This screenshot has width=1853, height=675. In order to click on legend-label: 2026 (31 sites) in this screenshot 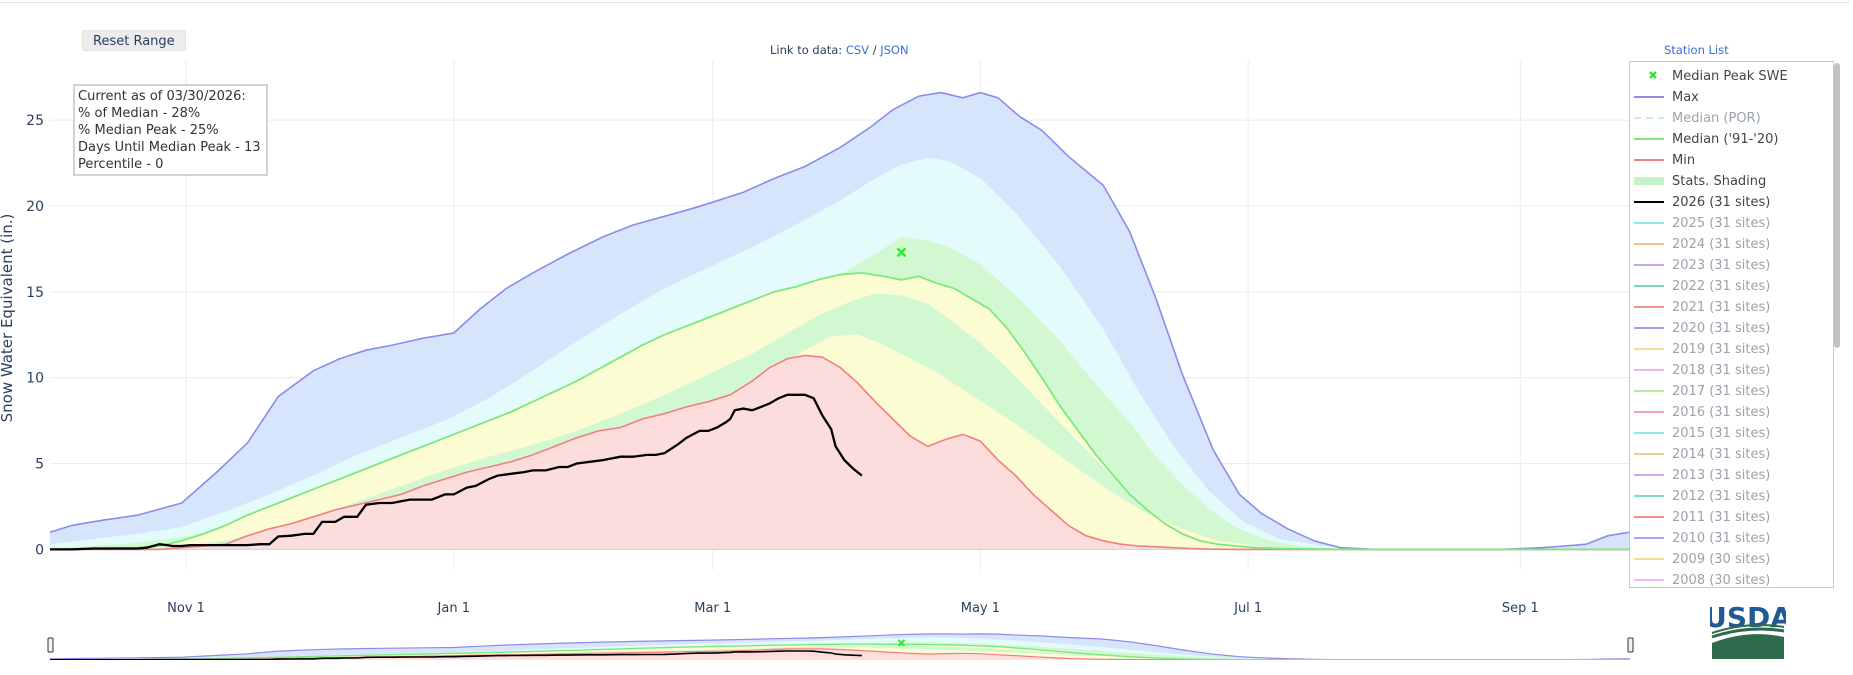, I will do `click(1721, 202)`.